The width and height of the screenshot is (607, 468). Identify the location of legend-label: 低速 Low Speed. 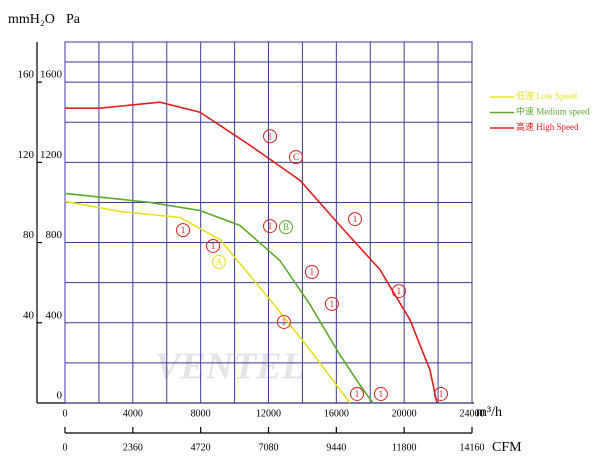
(546, 95).